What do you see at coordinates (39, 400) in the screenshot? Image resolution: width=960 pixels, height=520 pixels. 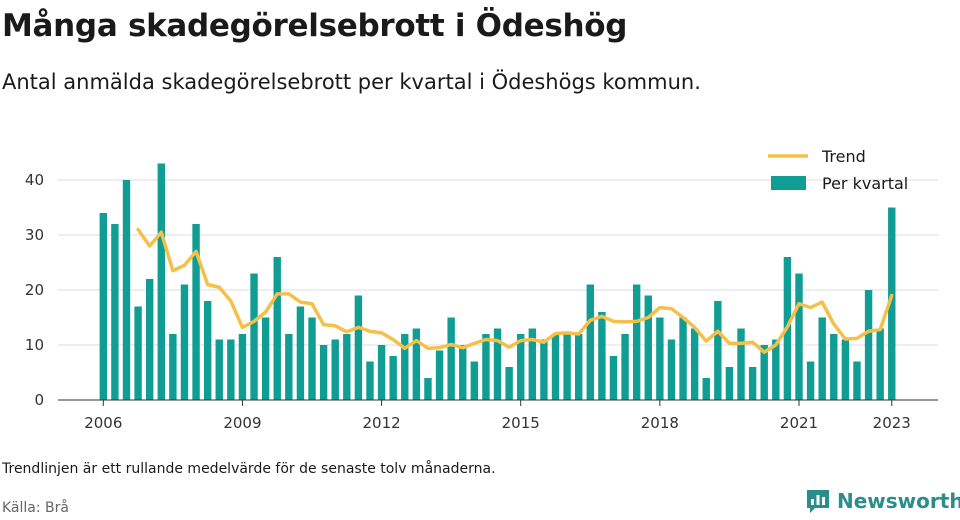 I see `y-tick-label: 0` at bounding box center [39, 400].